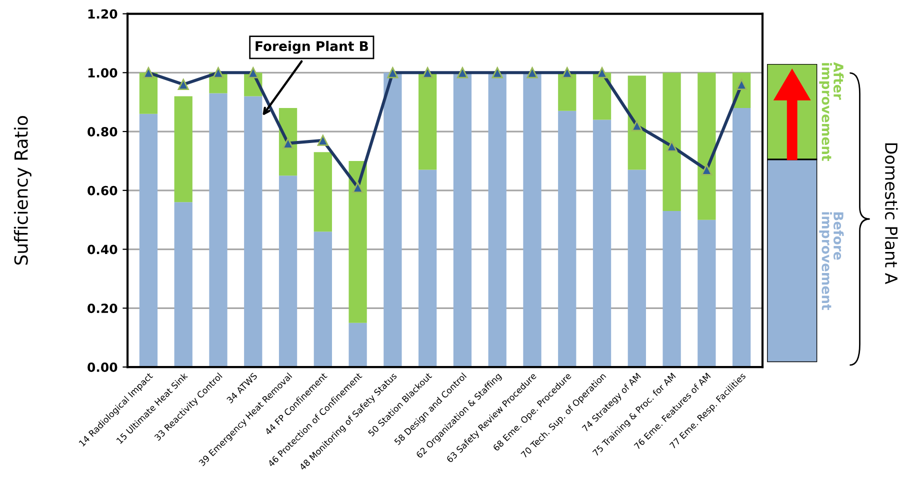 The width and height of the screenshot is (911, 492). What do you see at coordinates (103, 14) in the screenshot?
I see `y-tick-label: 1.20` at bounding box center [103, 14].